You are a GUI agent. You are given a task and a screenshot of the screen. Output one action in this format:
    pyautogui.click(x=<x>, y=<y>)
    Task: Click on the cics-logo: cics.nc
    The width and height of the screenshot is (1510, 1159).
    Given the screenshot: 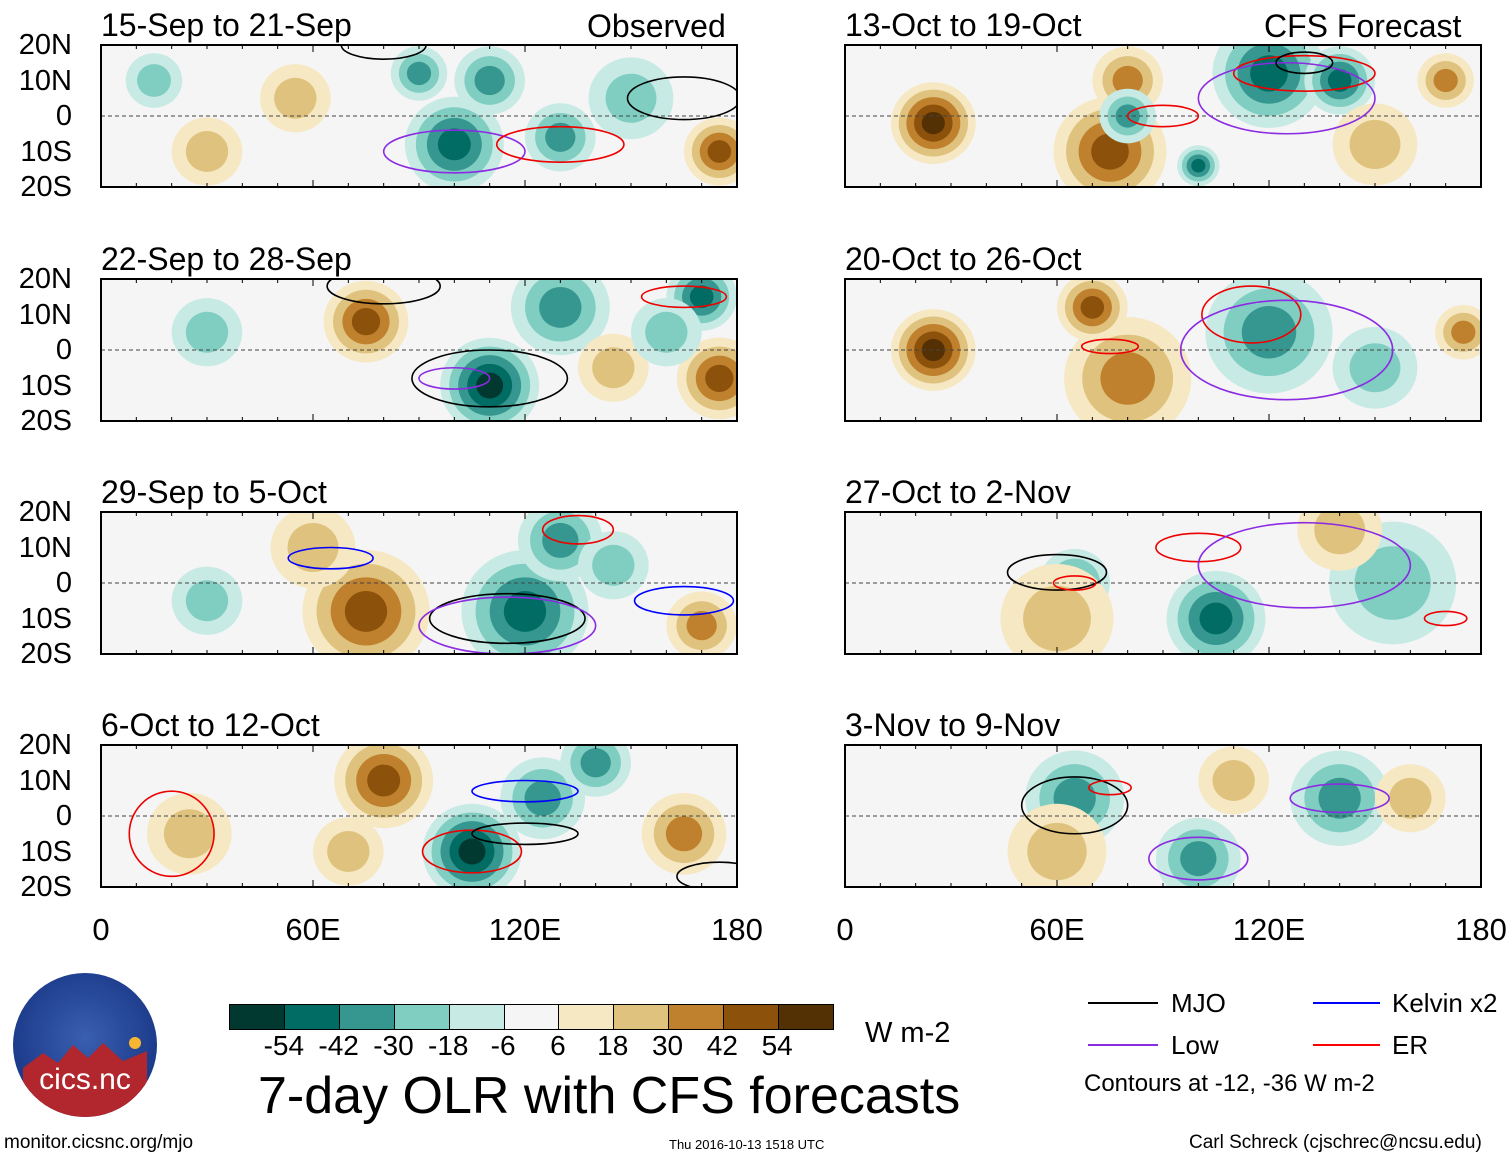 What is the action you would take?
    pyautogui.click(x=85, y=1045)
    